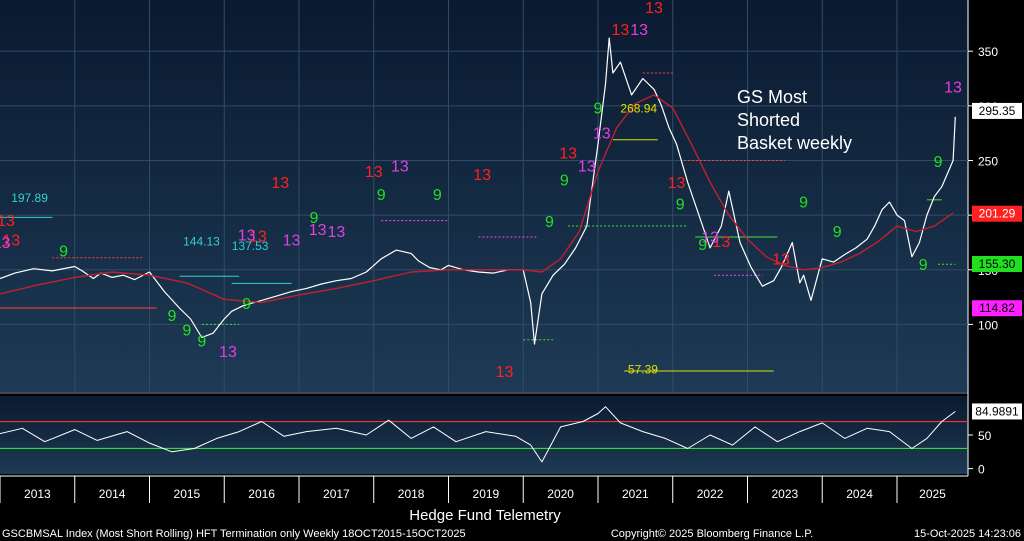 The width and height of the screenshot is (1024, 541). Describe the element at coordinates (598, 108) in the screenshot. I see `count-9-green-10: 9` at that location.